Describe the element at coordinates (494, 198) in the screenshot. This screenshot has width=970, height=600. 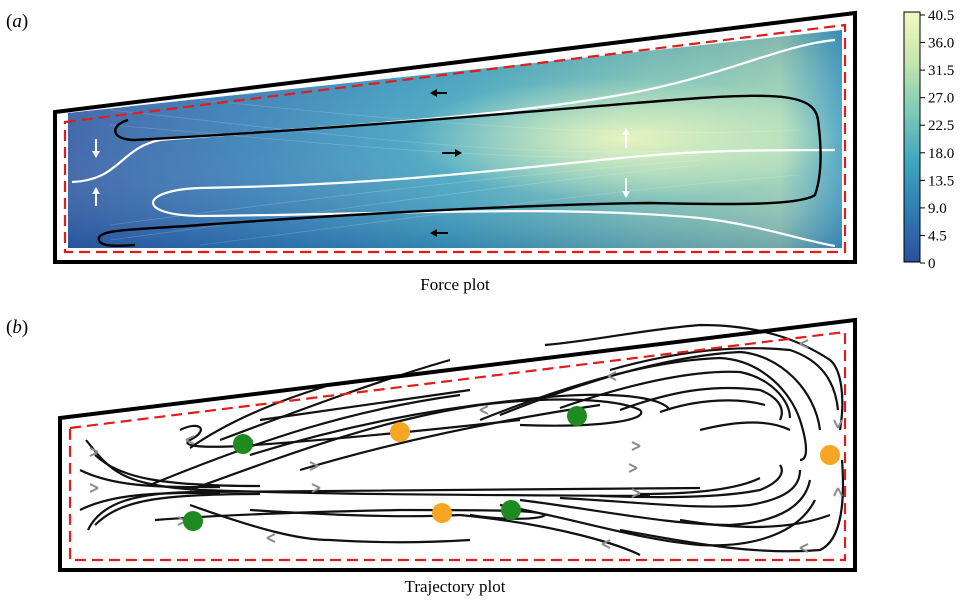
I see `separatrix-white` at that location.